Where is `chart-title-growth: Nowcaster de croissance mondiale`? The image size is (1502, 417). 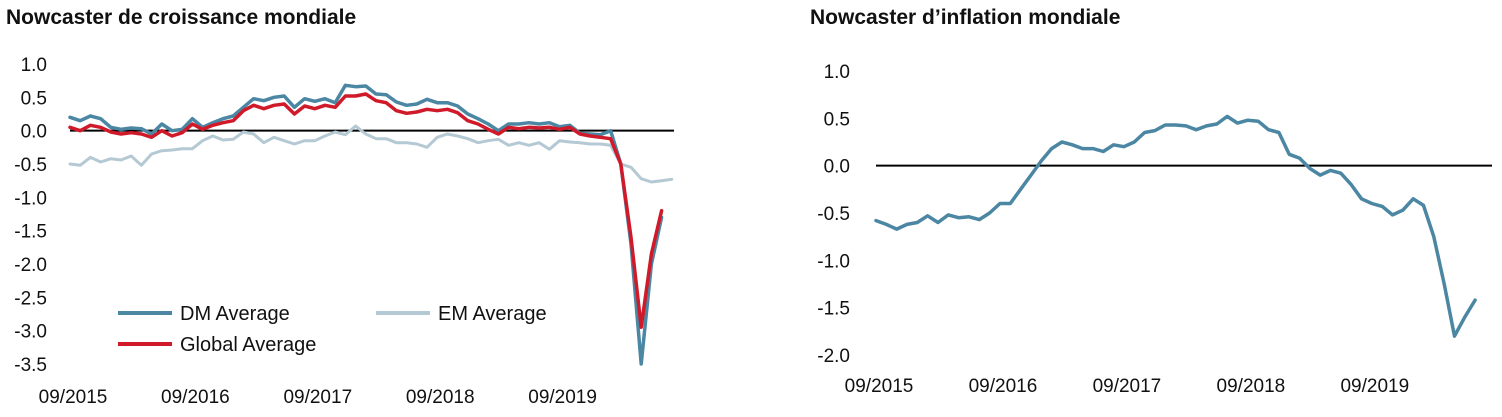 chart-title-growth: Nowcaster de croissance mondiale is located at coordinates (181, 17).